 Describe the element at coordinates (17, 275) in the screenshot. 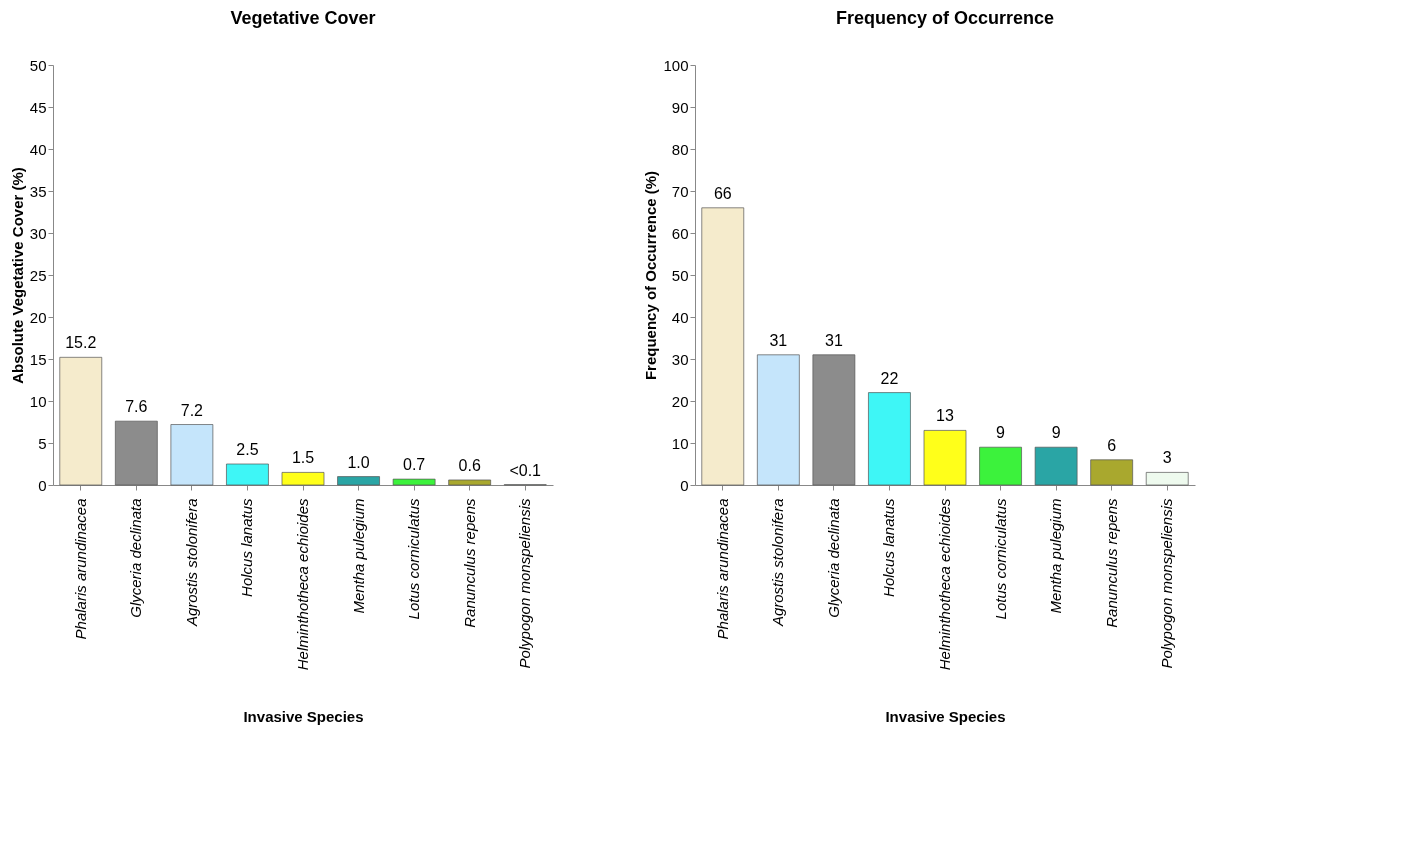

I see `y-axis-title: Absolute Vegetative Cover (%)` at that location.